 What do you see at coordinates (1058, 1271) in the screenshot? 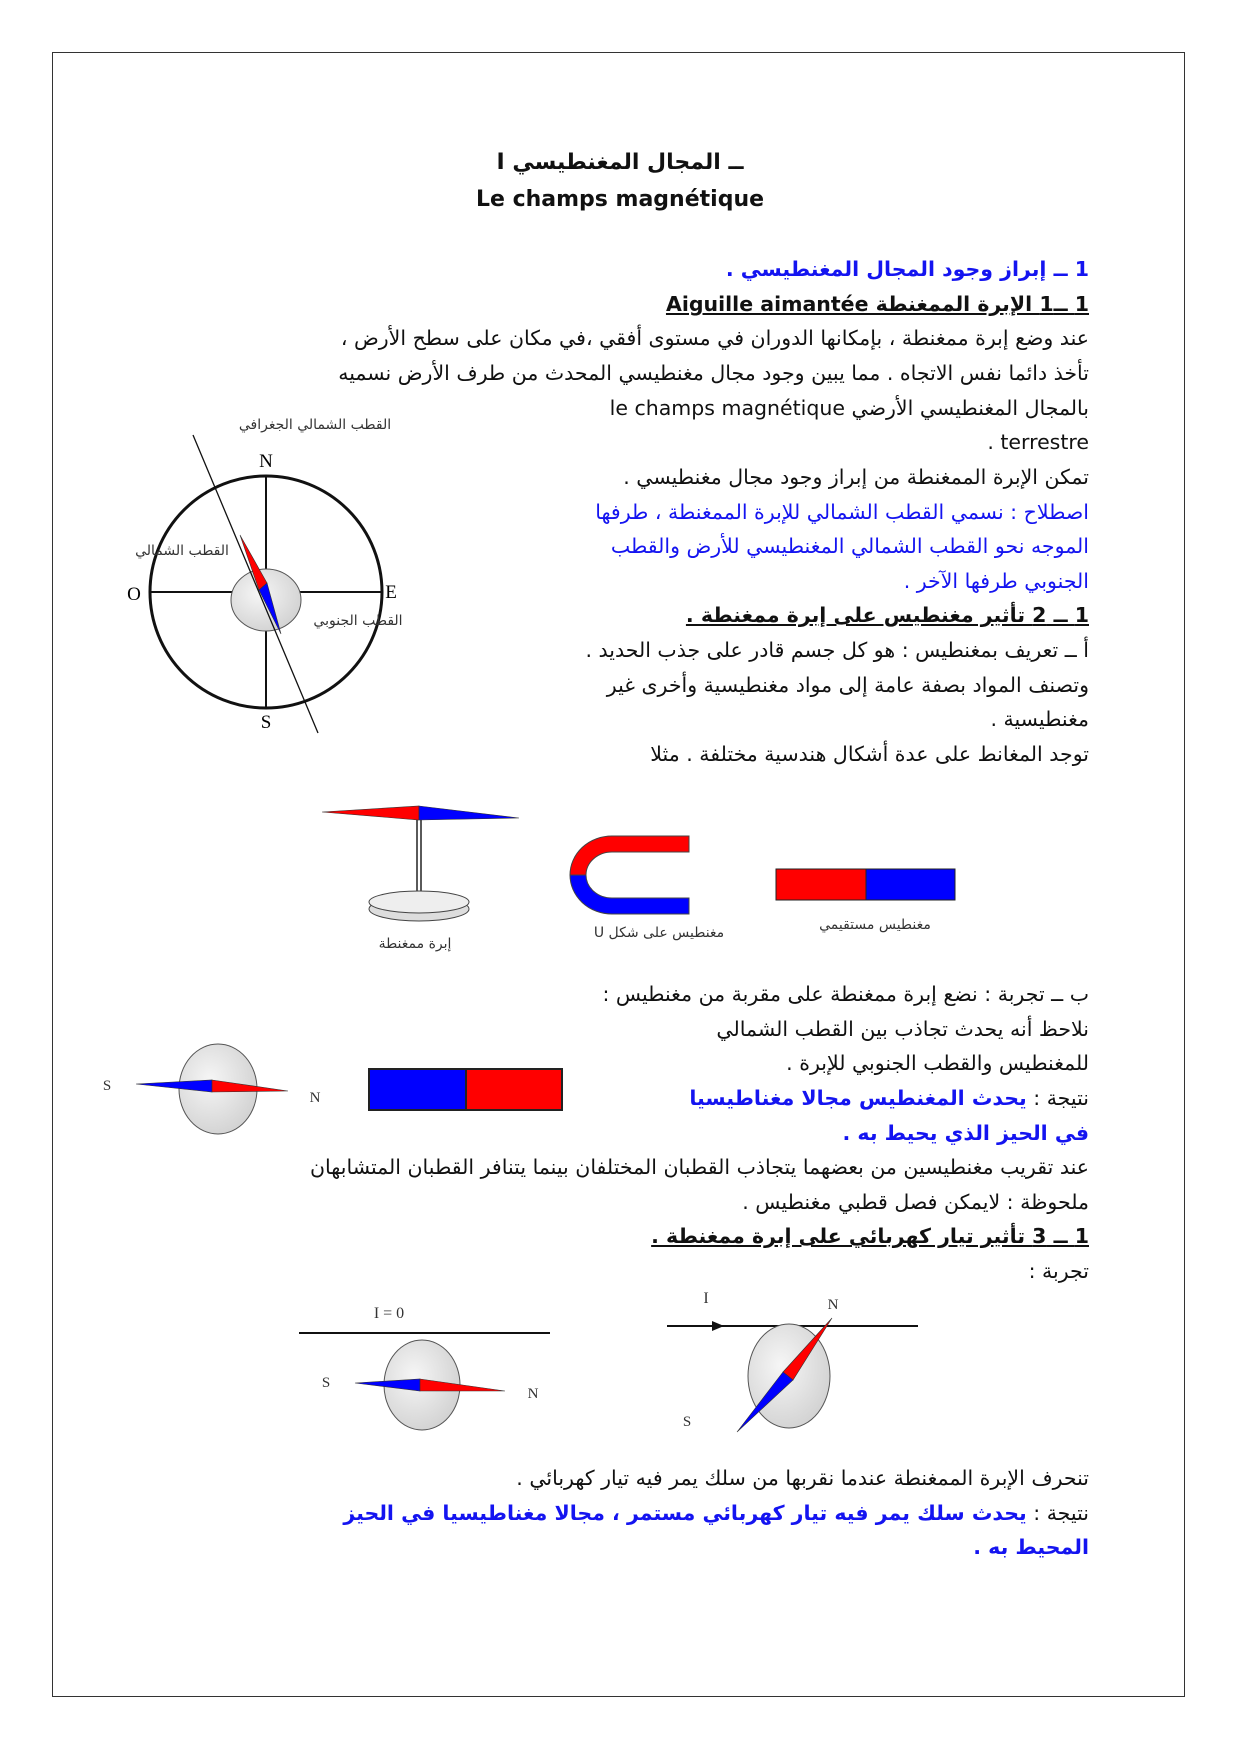
I see `paragraph-line: تجربة :` at bounding box center [1058, 1271].